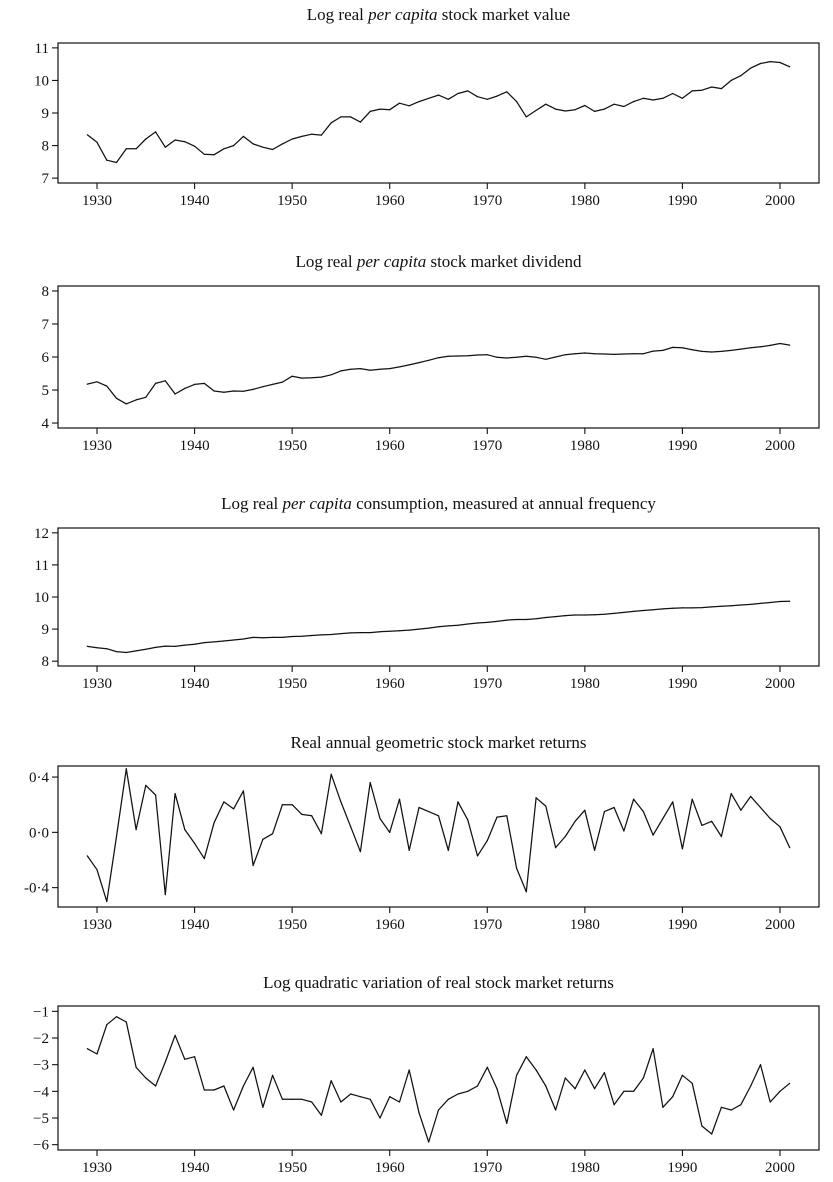  What do you see at coordinates (780, 446) in the screenshot?
I see `x-tick-label: 2000` at bounding box center [780, 446].